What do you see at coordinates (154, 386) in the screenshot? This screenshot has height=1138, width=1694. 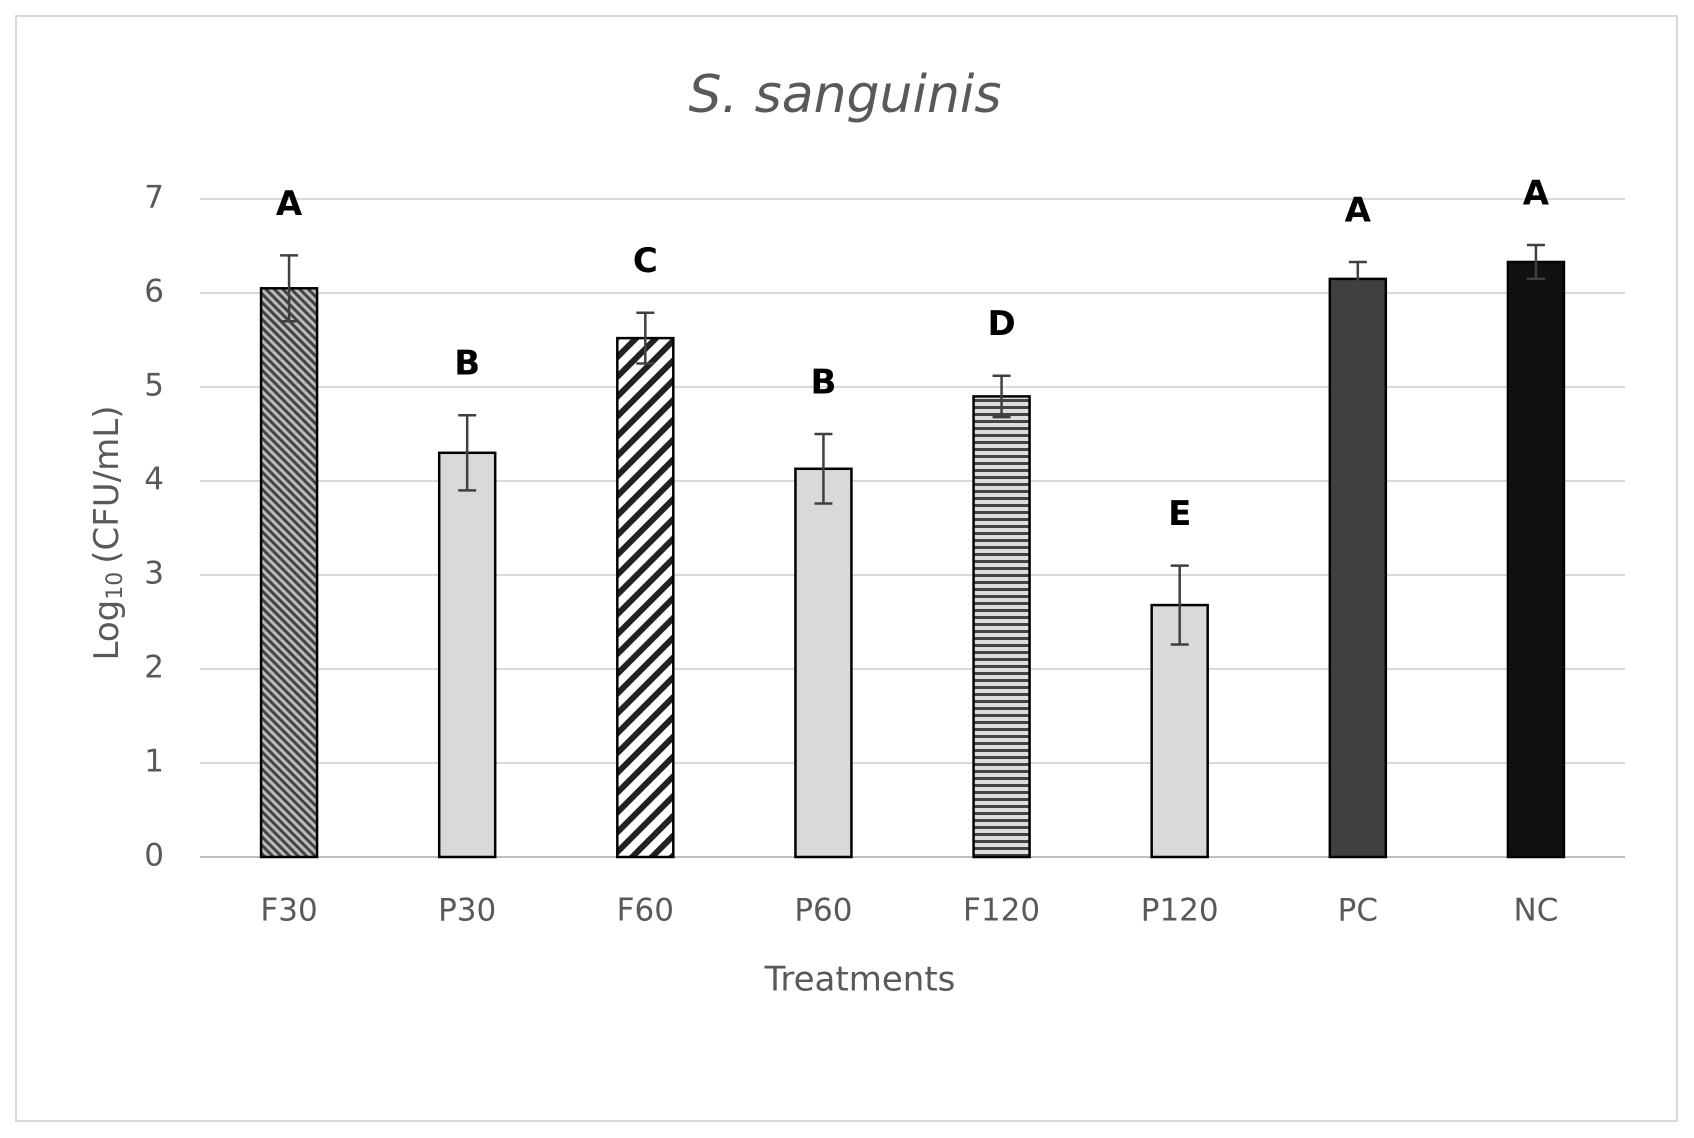 I see `y-tick-label: 5` at bounding box center [154, 386].